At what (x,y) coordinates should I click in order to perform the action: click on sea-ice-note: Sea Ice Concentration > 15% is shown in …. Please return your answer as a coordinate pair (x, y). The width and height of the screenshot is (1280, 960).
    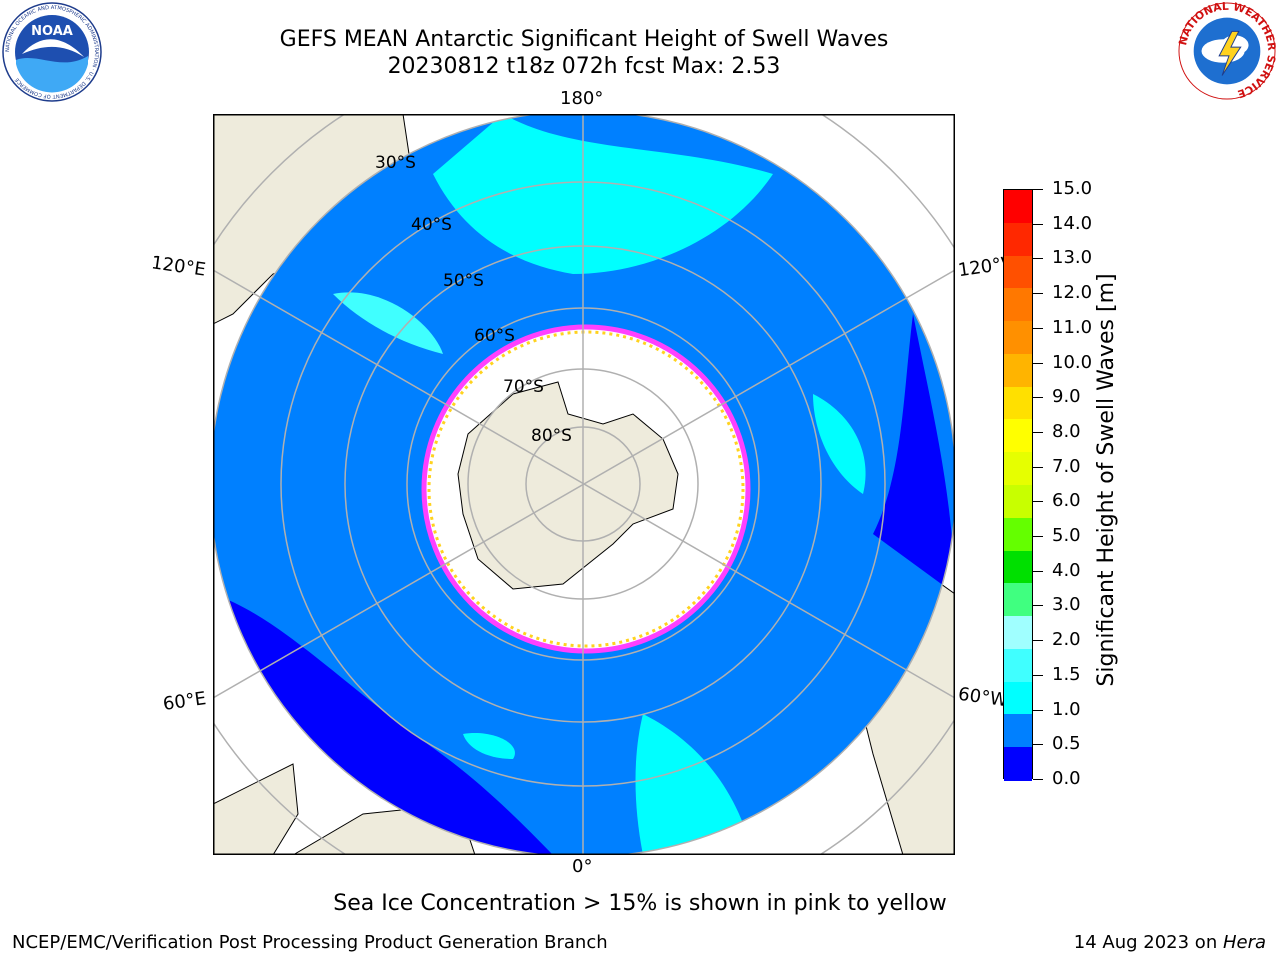
    Looking at the image, I should click on (640, 903).